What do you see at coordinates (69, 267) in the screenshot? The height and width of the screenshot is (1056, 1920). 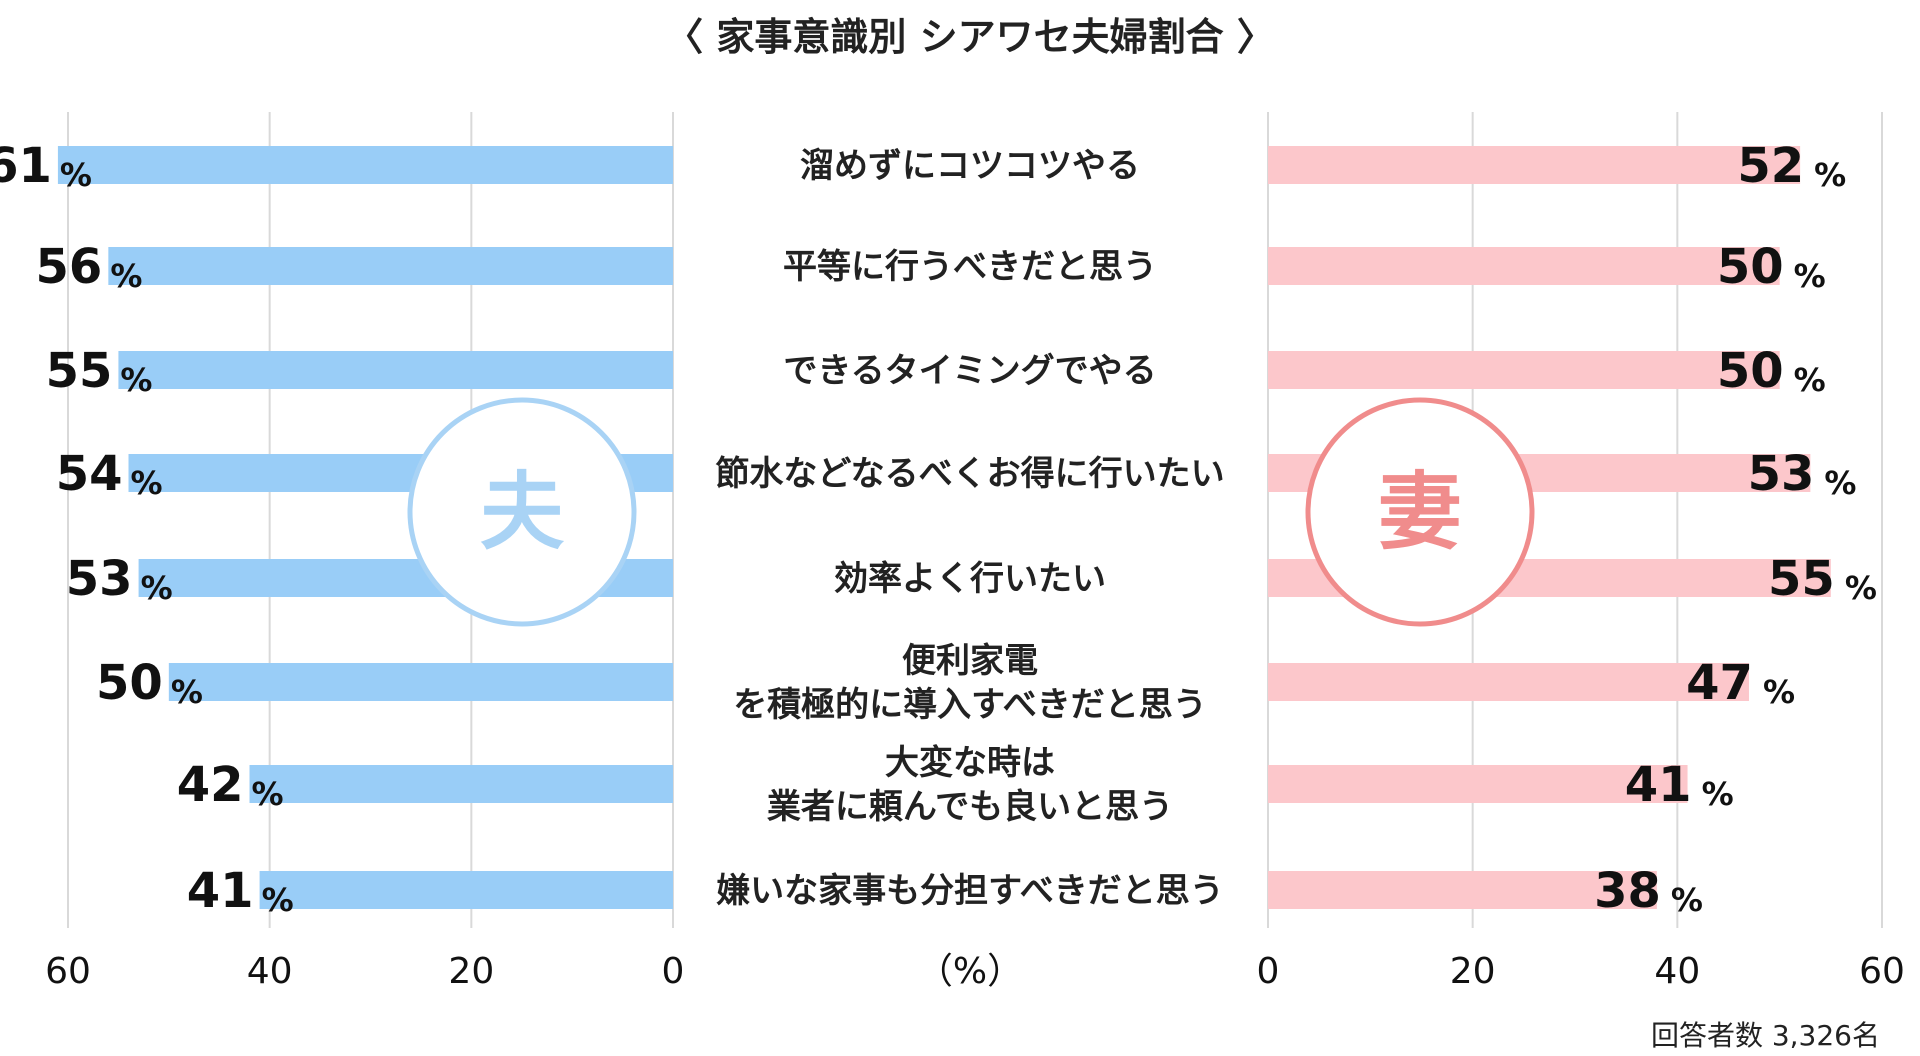 I see `value-label-husband: 56` at bounding box center [69, 267].